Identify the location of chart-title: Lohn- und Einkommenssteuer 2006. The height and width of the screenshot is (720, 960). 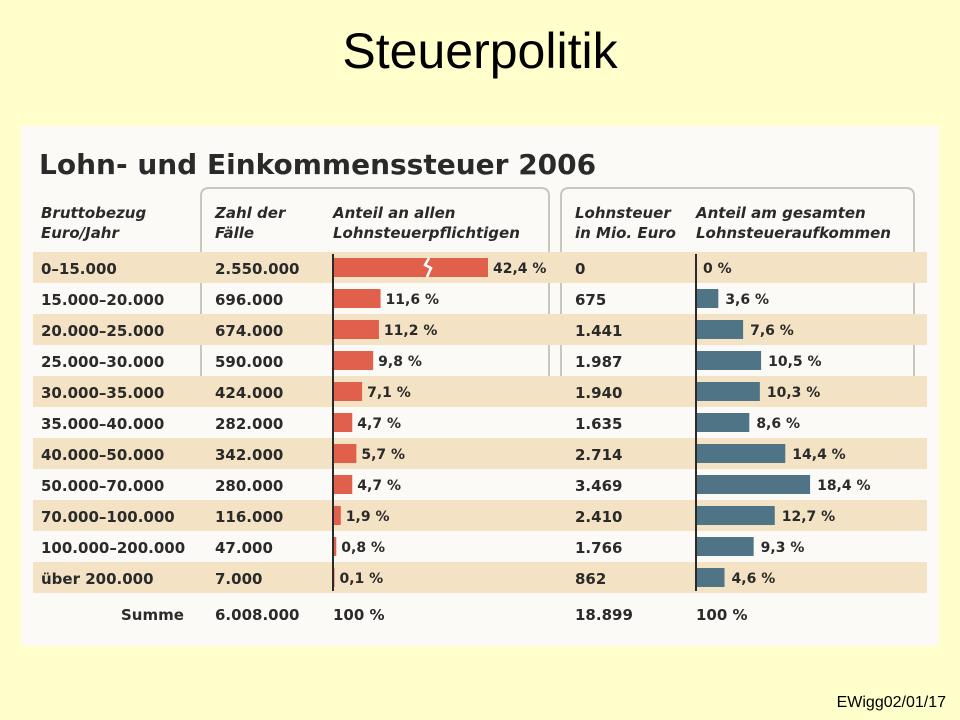
(317, 164).